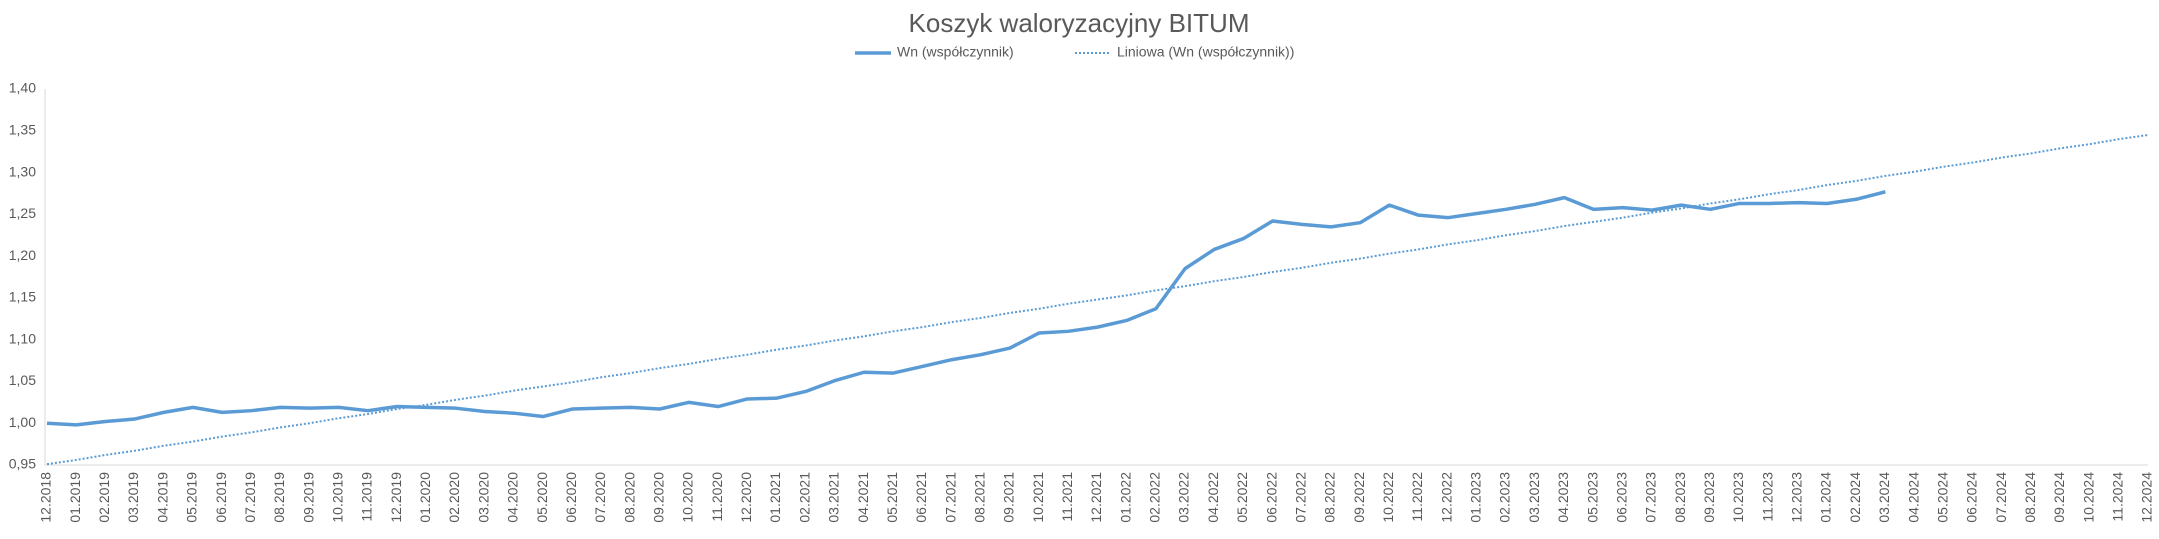  Describe the element at coordinates (2059, 497) in the screenshot. I see `x-tick-label: 09.2024` at that location.